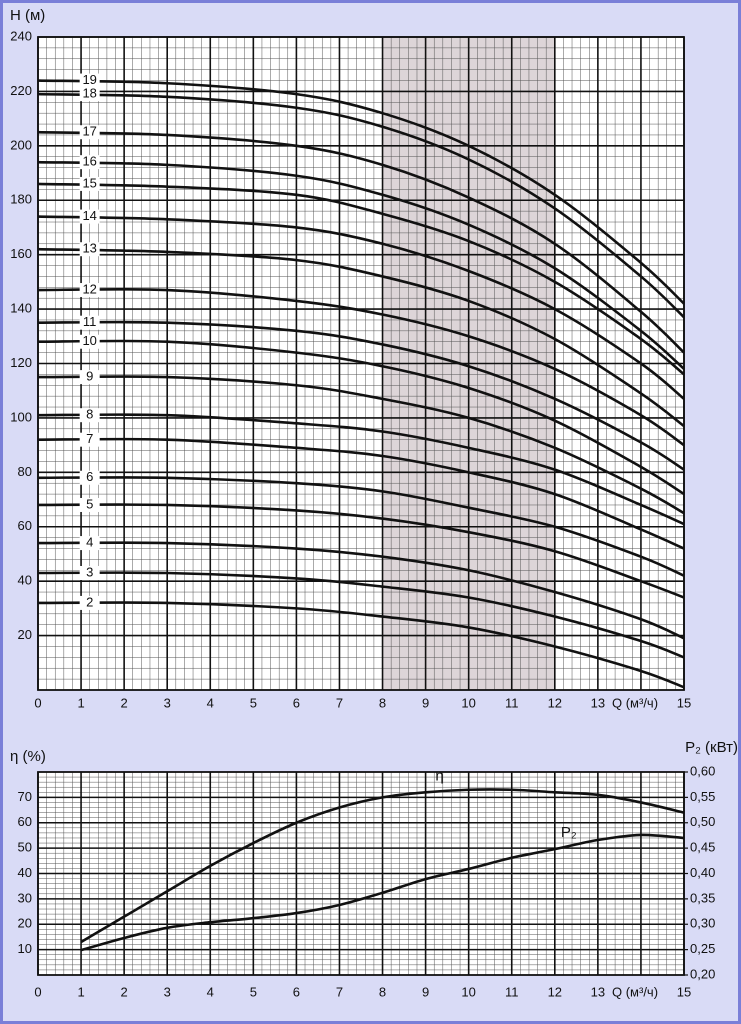 The width and height of the screenshot is (741, 1024). I want to click on curve-label: 19, so click(89, 79).